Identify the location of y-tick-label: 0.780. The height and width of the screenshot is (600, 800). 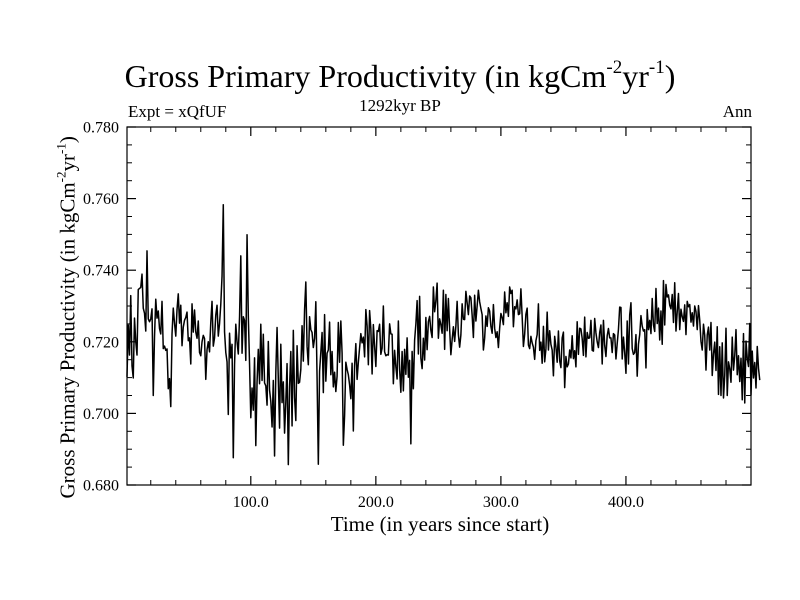
(101, 128).